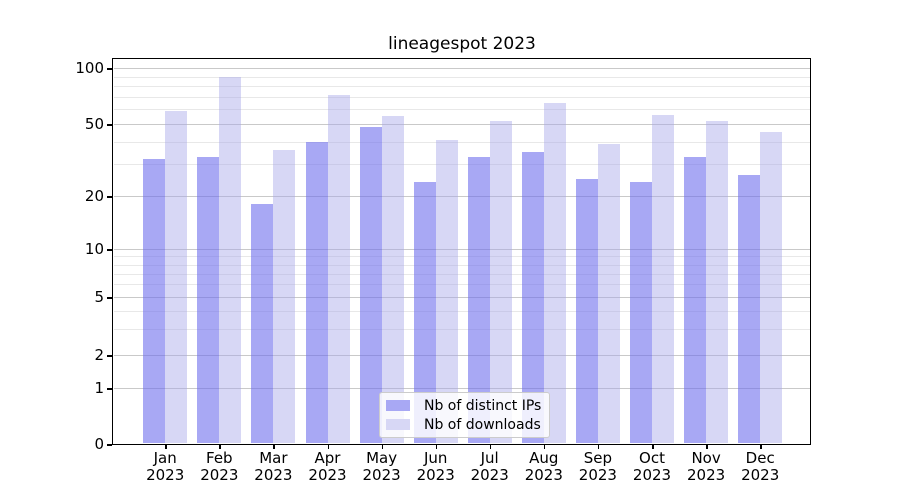 The image size is (900, 500). Describe the element at coordinates (695, 299) in the screenshot. I see `bar-distinct-ips-nov` at that location.